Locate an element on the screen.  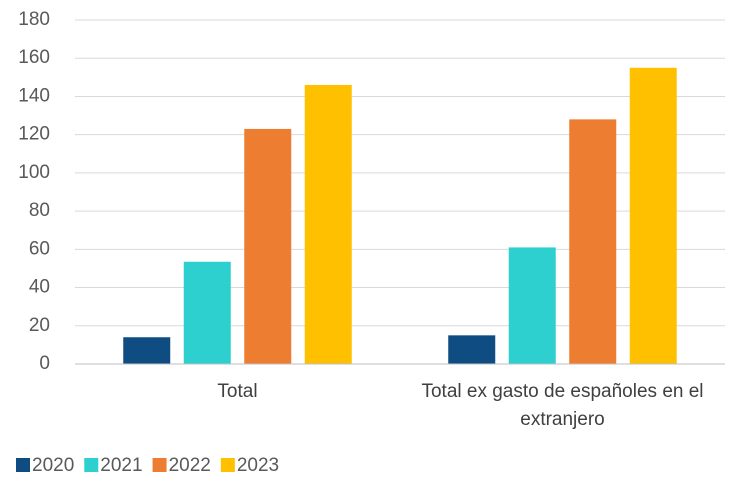
legend-label: 2021 is located at coordinates (121, 465).